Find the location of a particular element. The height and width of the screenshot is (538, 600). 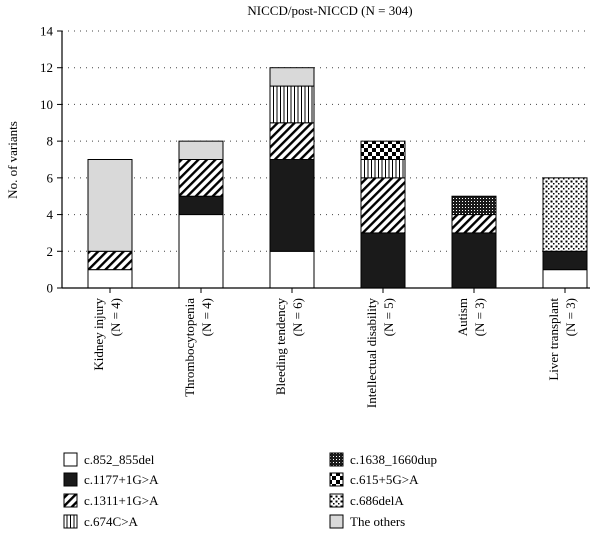

x-tick-label: Thrombocytopenia is located at coordinates (189, 347).